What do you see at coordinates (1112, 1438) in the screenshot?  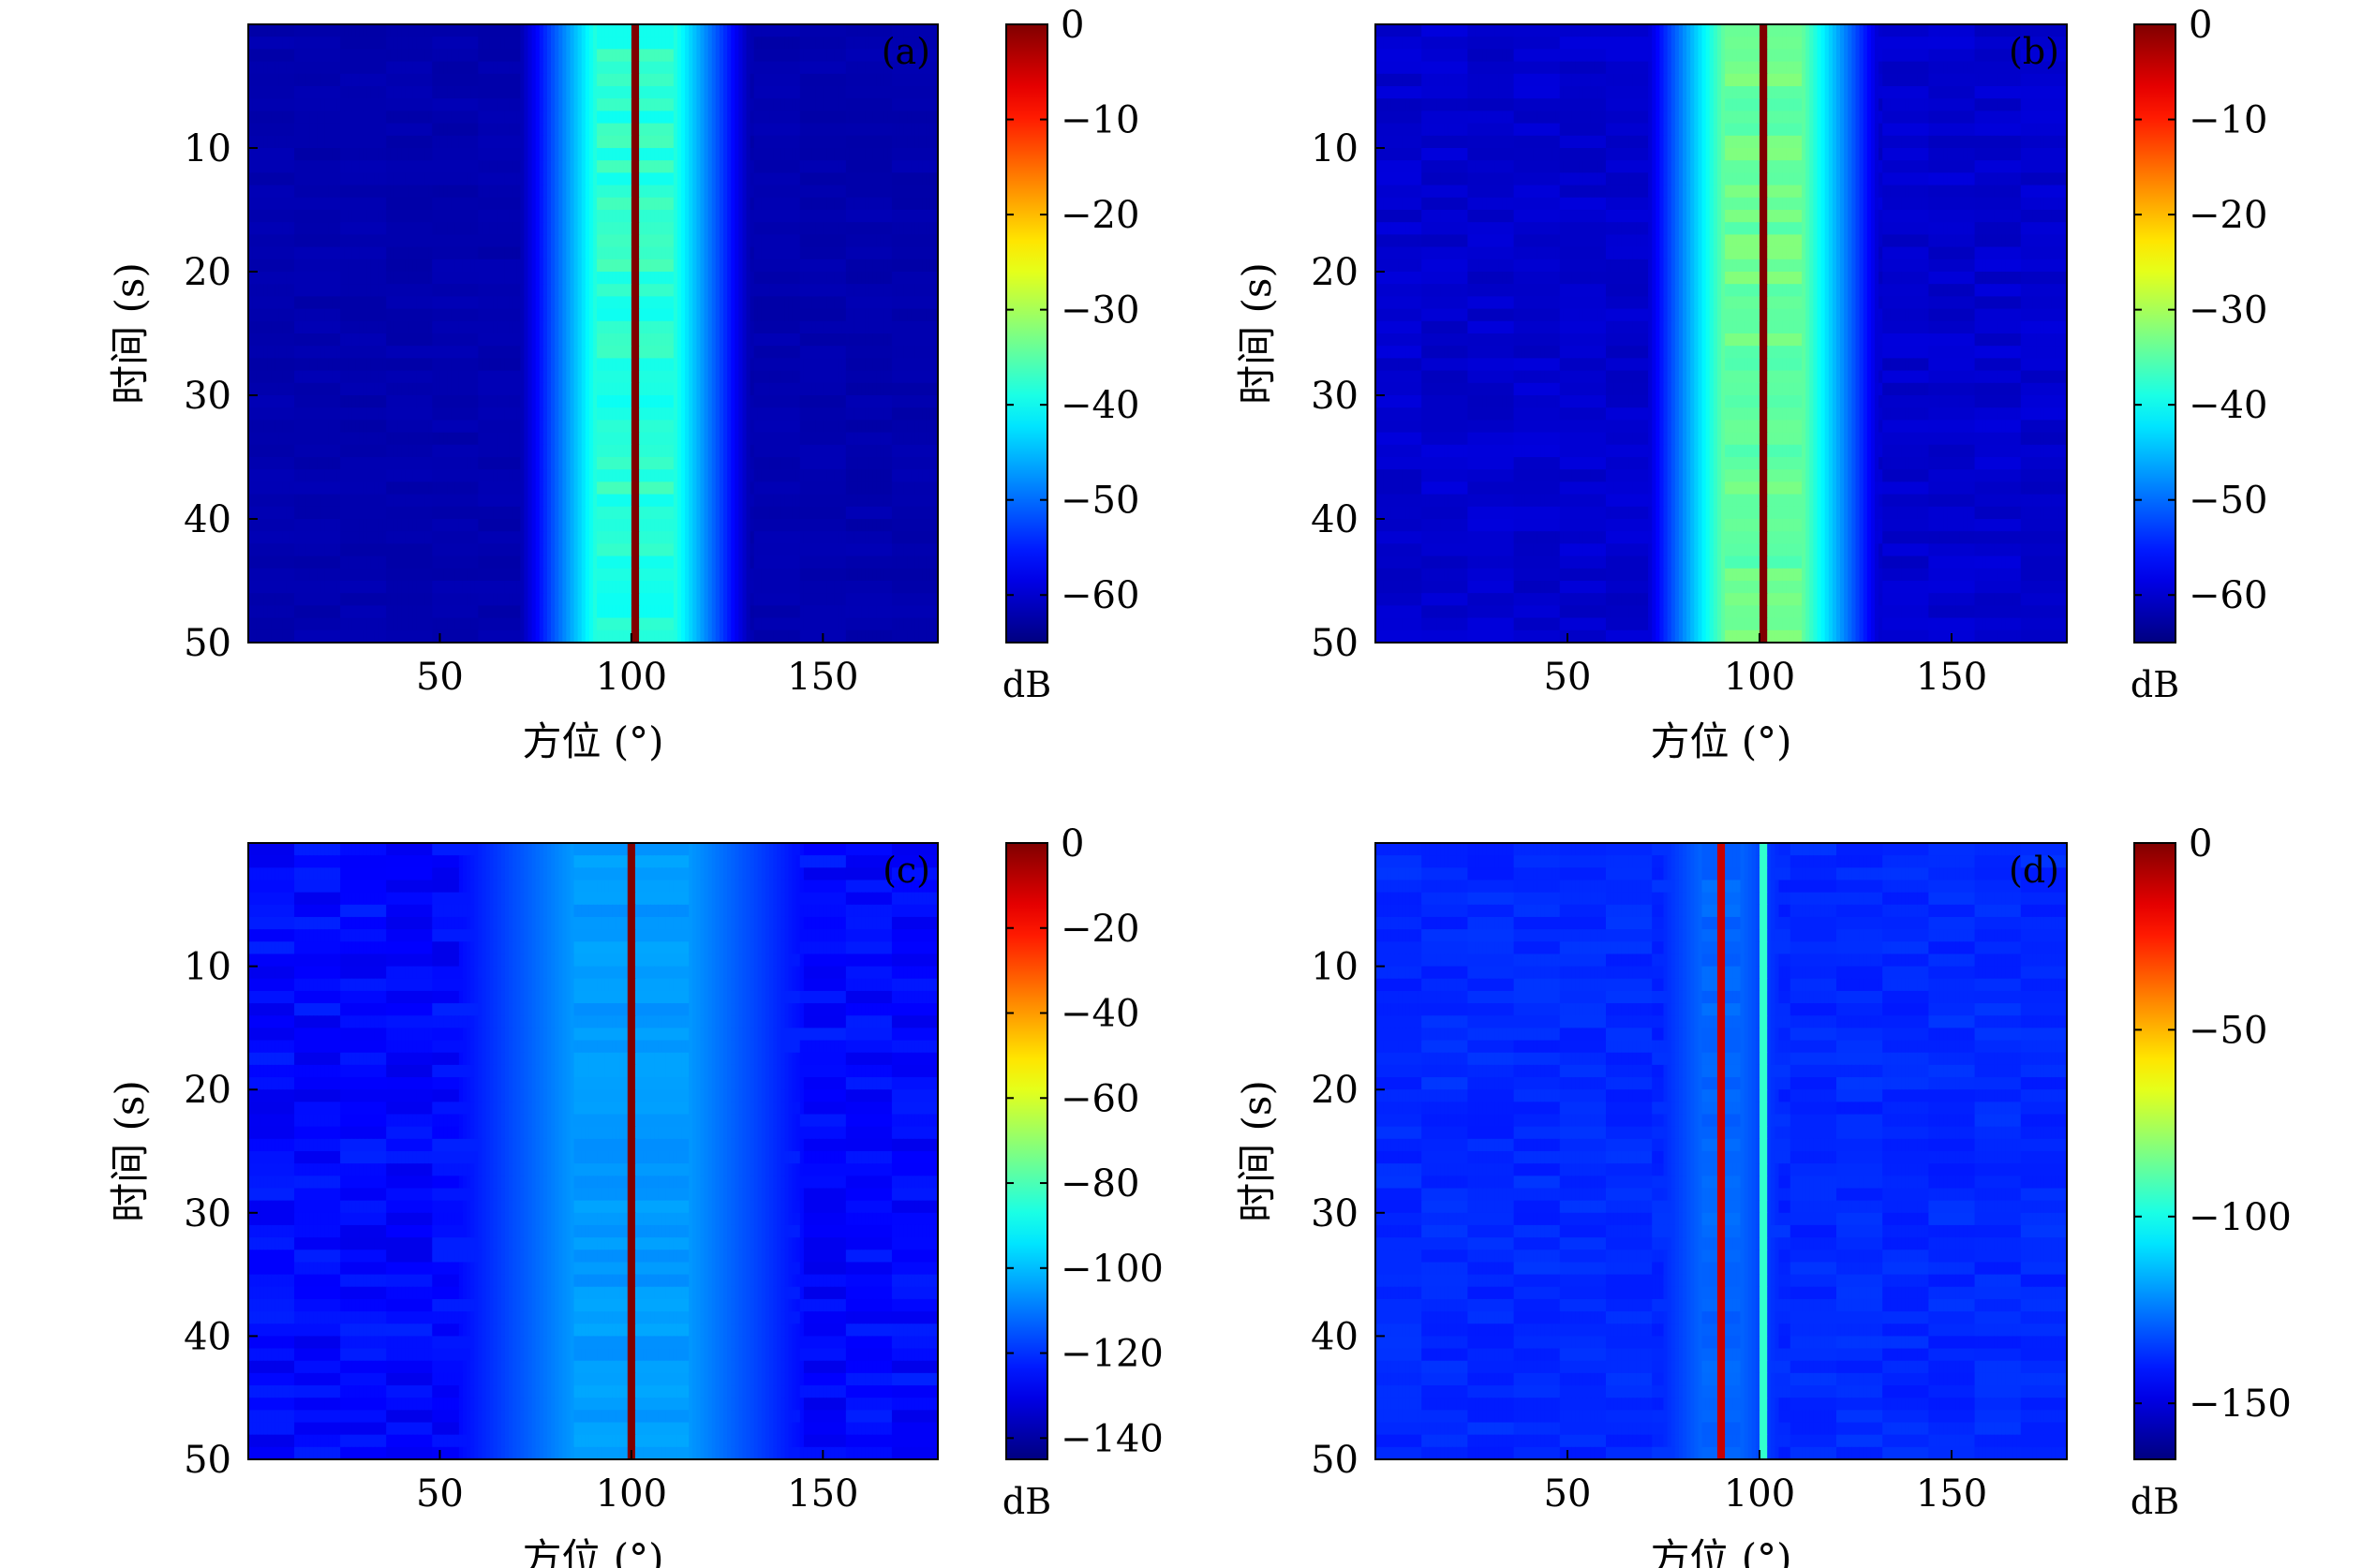 I see `colorbar-tick-label: −140` at bounding box center [1112, 1438].